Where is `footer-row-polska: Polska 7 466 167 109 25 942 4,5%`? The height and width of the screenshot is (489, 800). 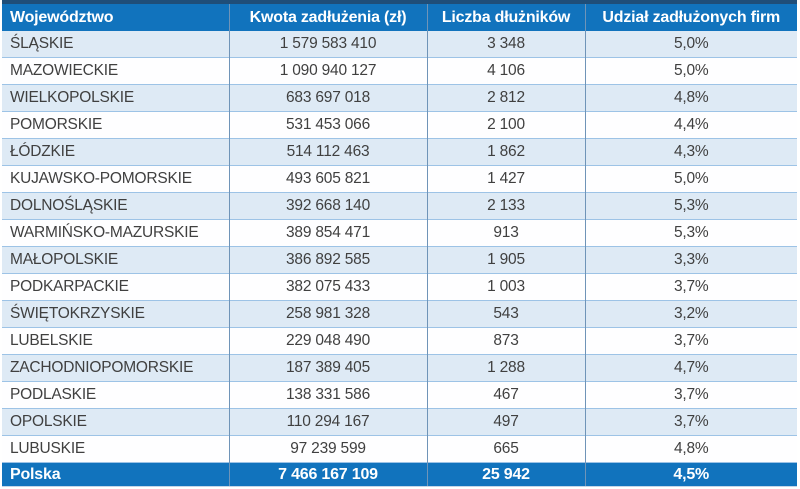 footer-row-polska: Polska 7 466 167 109 25 942 4,5% is located at coordinates (399, 474).